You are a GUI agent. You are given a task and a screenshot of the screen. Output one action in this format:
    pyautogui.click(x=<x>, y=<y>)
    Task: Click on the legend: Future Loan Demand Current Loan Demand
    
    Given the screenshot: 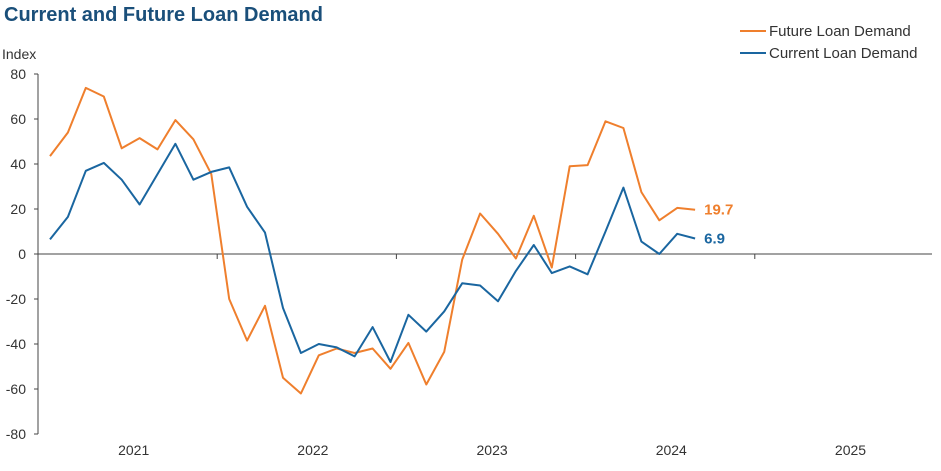 What is the action you would take?
    pyautogui.click(x=828, y=42)
    